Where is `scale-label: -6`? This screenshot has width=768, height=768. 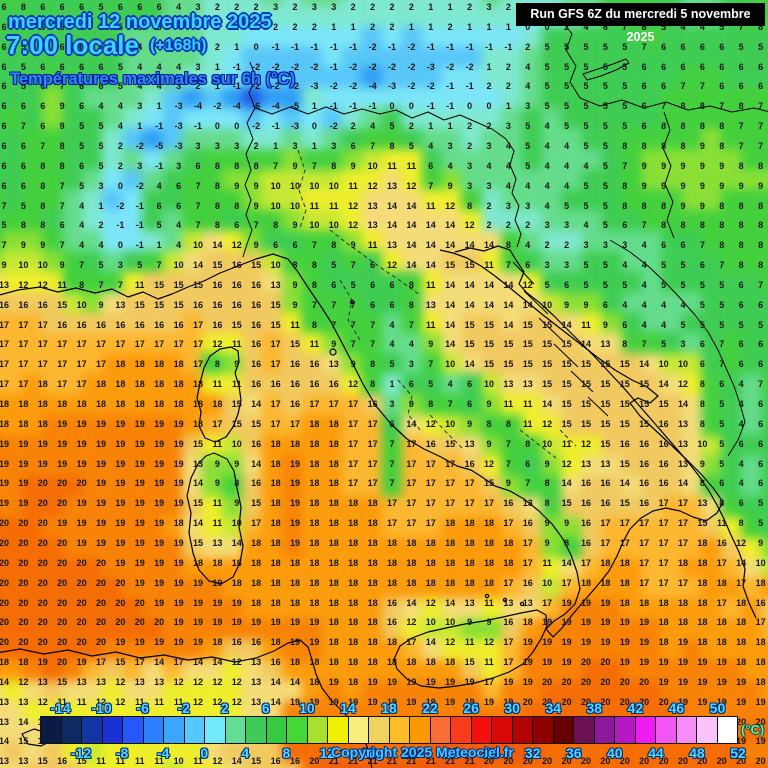 scale-label: -6 is located at coordinates (142, 708).